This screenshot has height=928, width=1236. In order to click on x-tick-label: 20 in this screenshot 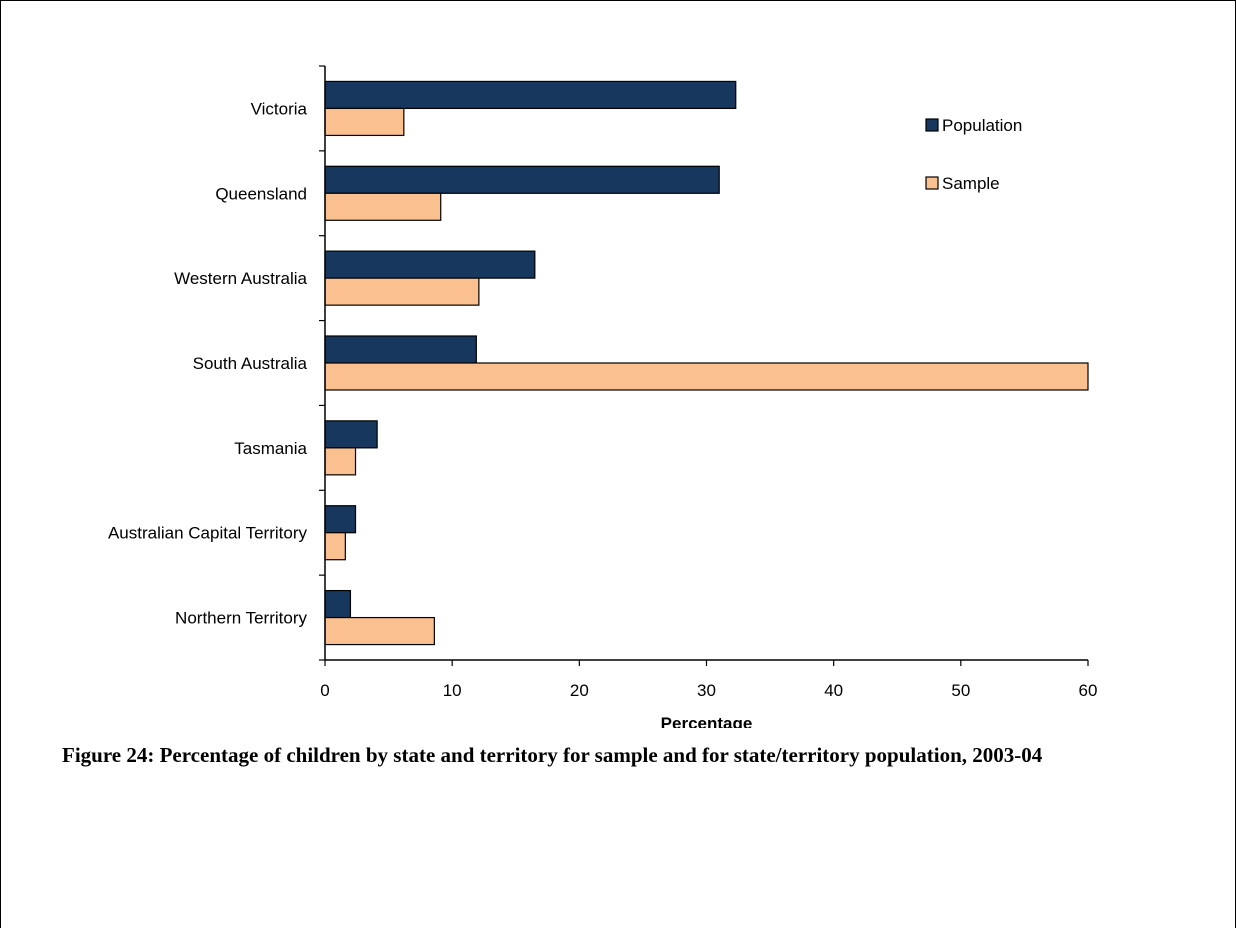, I will do `click(579, 690)`.